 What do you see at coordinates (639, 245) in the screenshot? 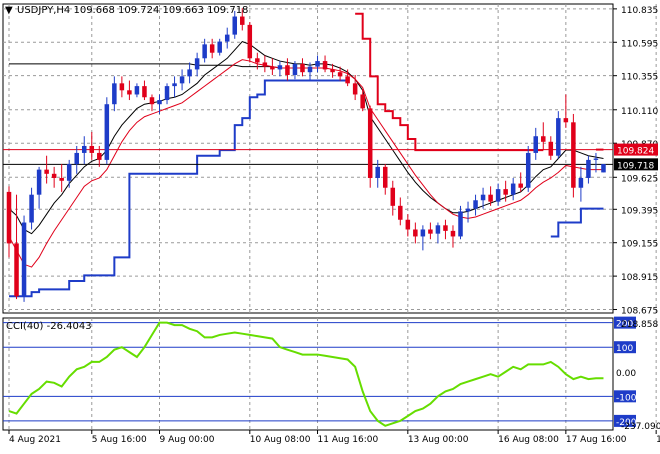
I see `price-tick-label: 109.155` at bounding box center [639, 245].